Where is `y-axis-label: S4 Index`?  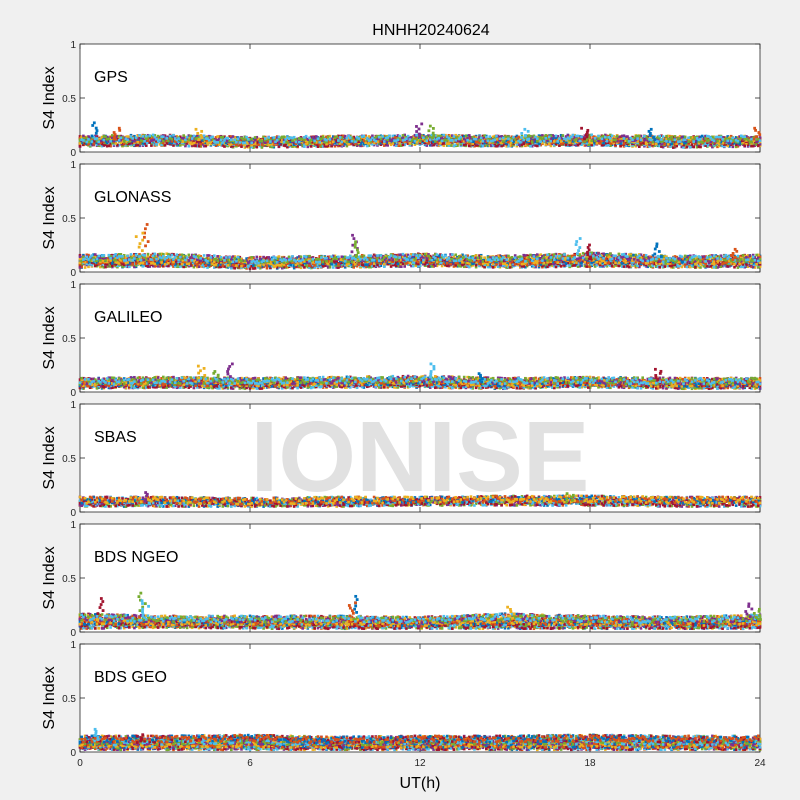 y-axis-label: S4 Index is located at coordinates (49, 97).